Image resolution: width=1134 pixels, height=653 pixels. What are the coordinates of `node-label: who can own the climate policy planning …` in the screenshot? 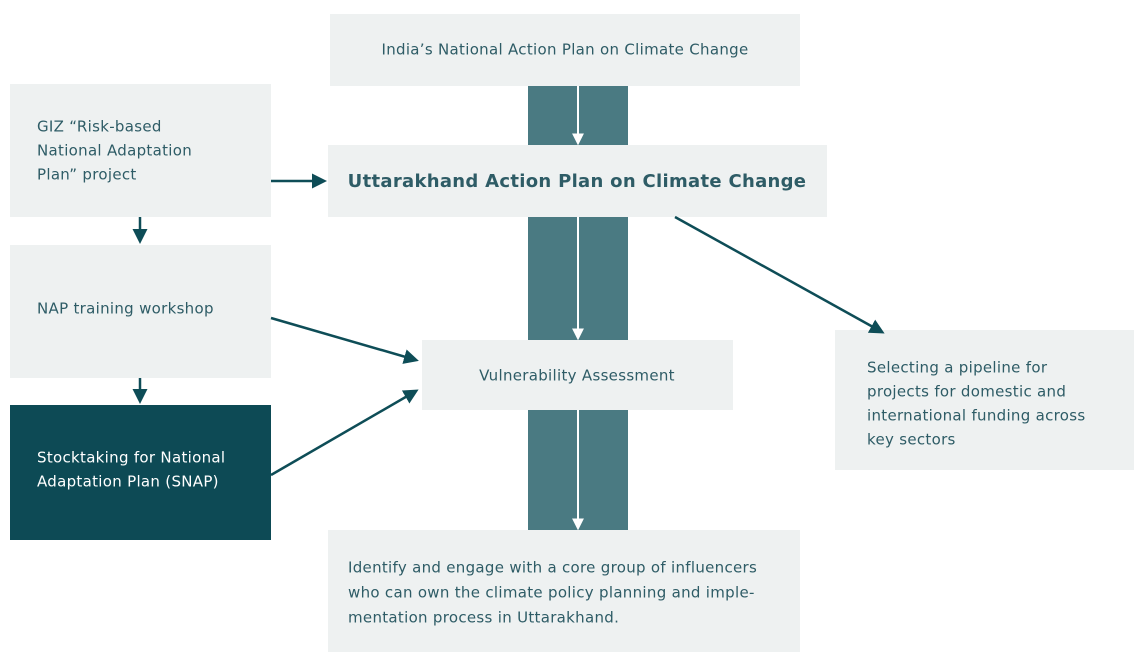 It's located at (551, 593).